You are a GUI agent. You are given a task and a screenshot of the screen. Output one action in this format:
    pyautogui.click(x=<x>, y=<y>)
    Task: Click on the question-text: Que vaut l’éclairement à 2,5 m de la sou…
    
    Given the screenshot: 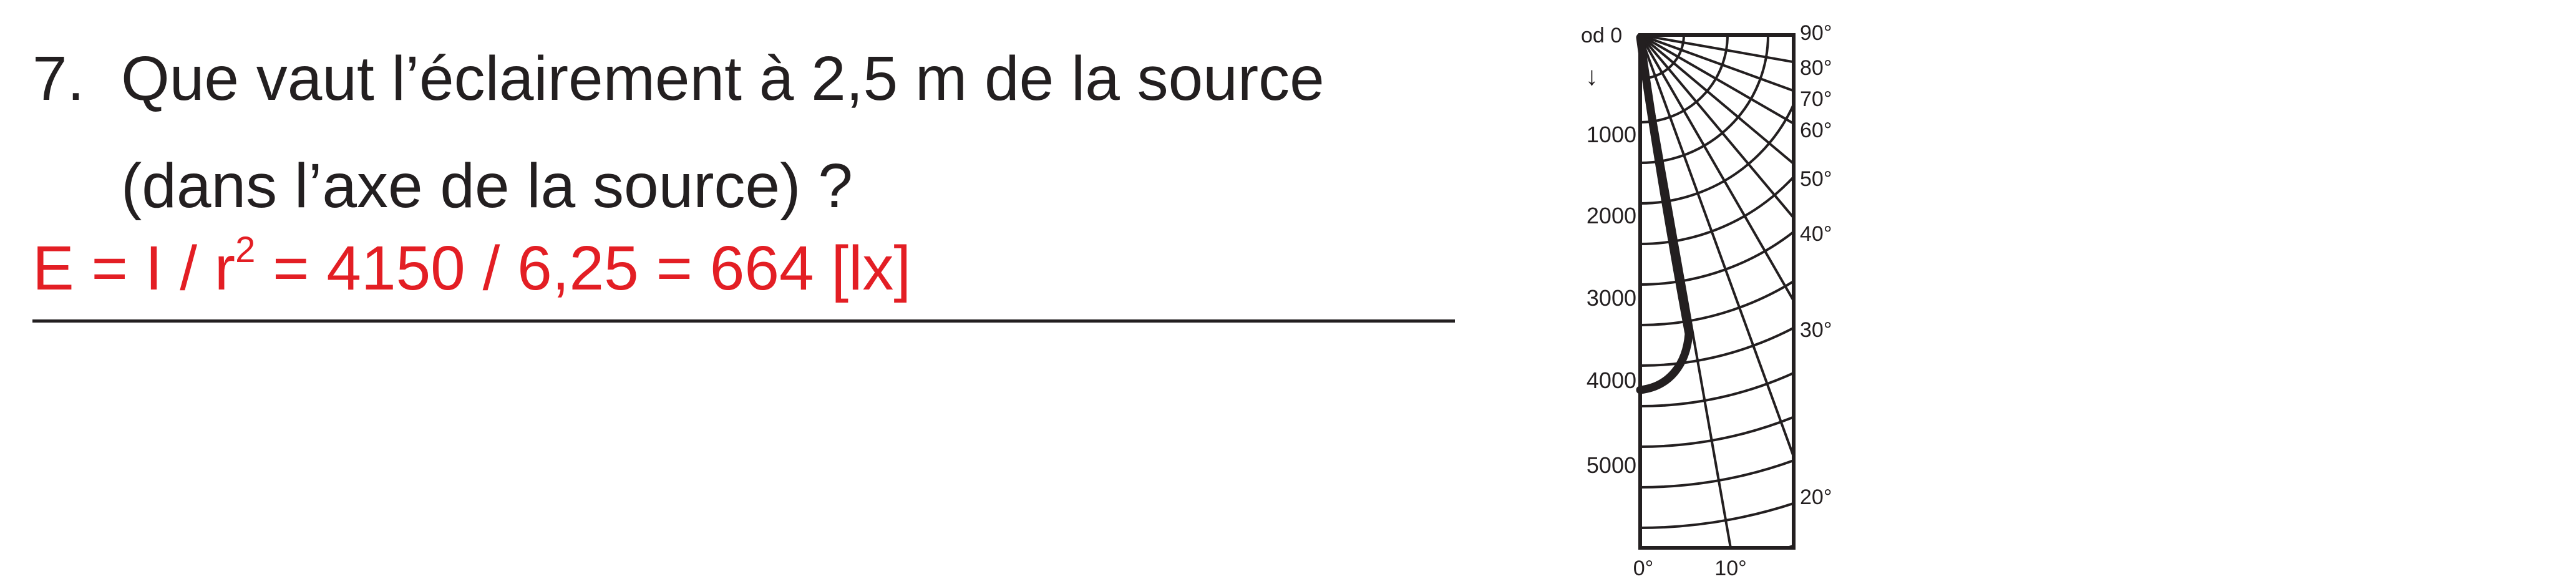 What is the action you would take?
    pyautogui.click(x=723, y=132)
    